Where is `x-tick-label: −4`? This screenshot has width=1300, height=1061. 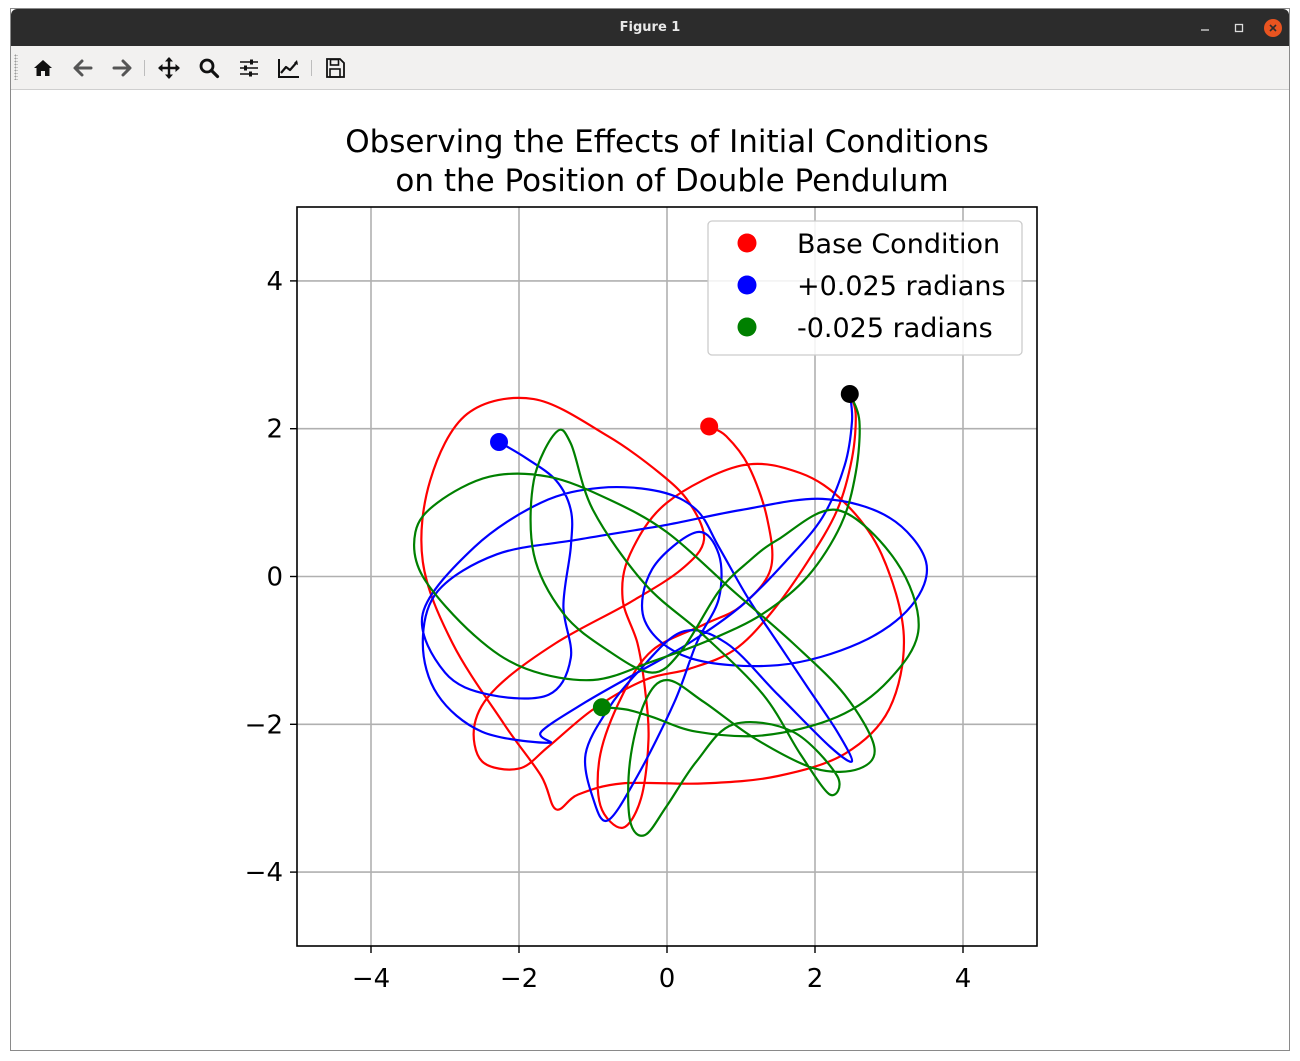
x-tick-label: −4 is located at coordinates (371, 979).